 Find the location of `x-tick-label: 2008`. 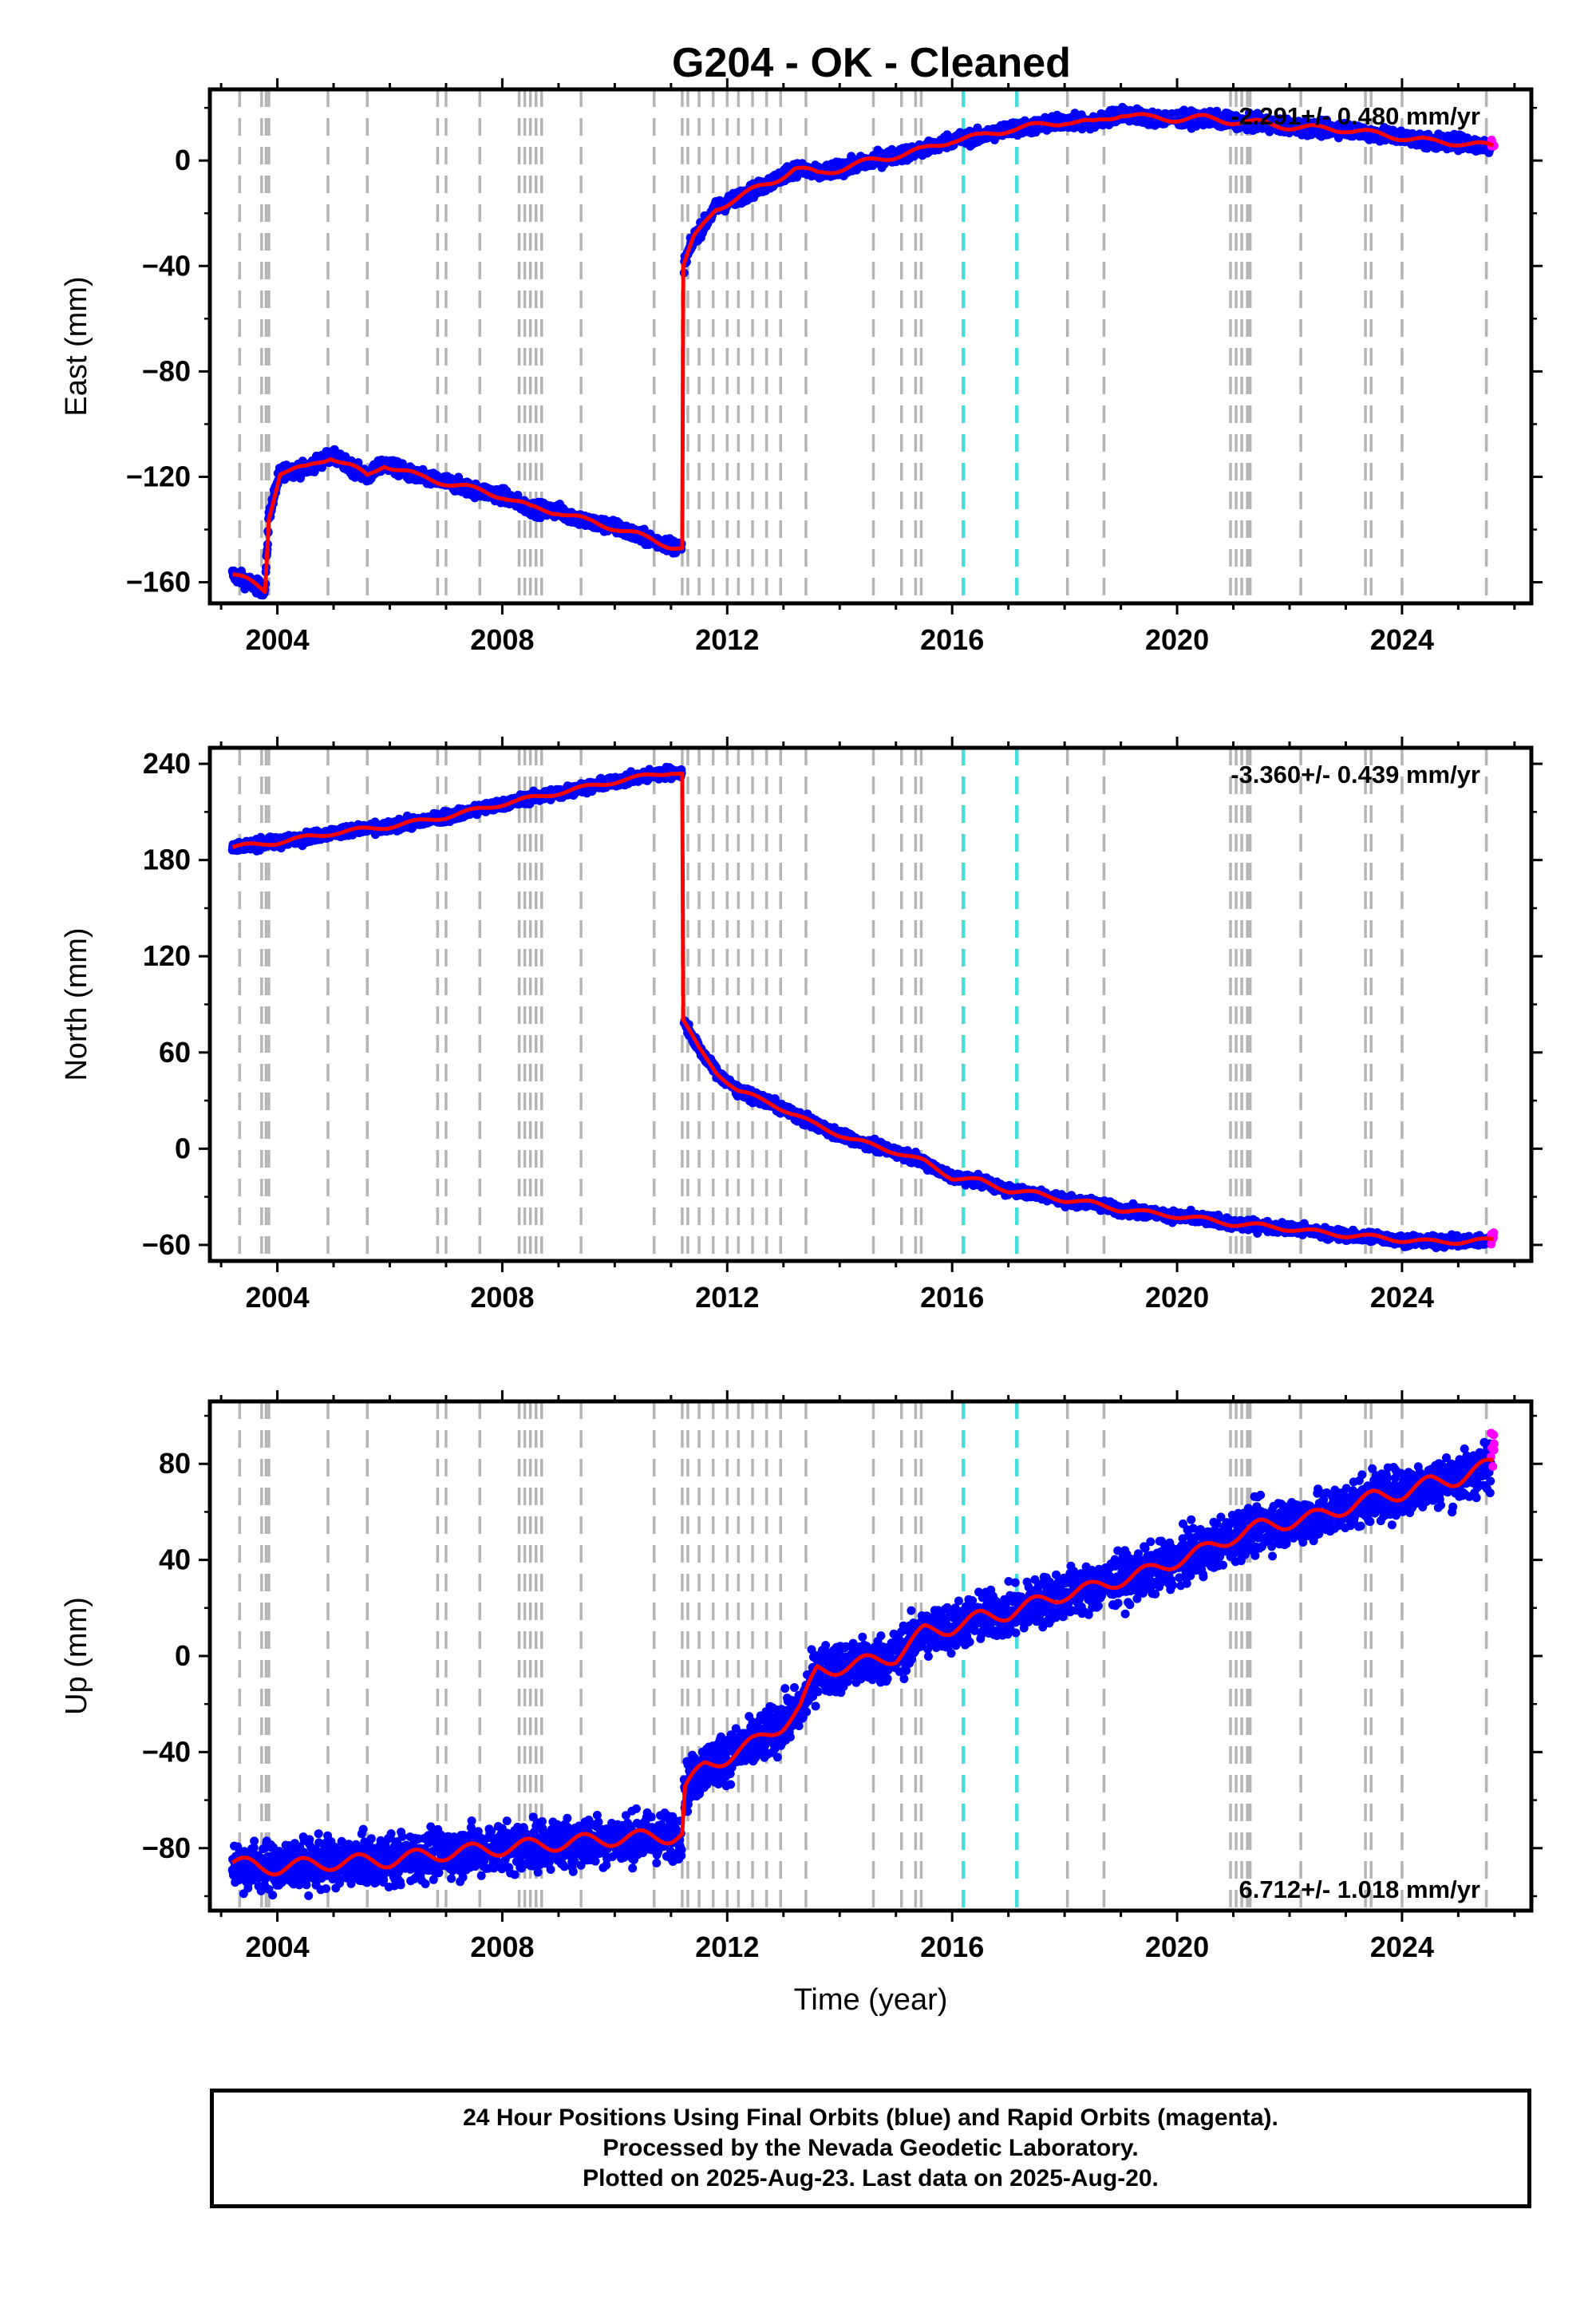

x-tick-label: 2008 is located at coordinates (502, 639).